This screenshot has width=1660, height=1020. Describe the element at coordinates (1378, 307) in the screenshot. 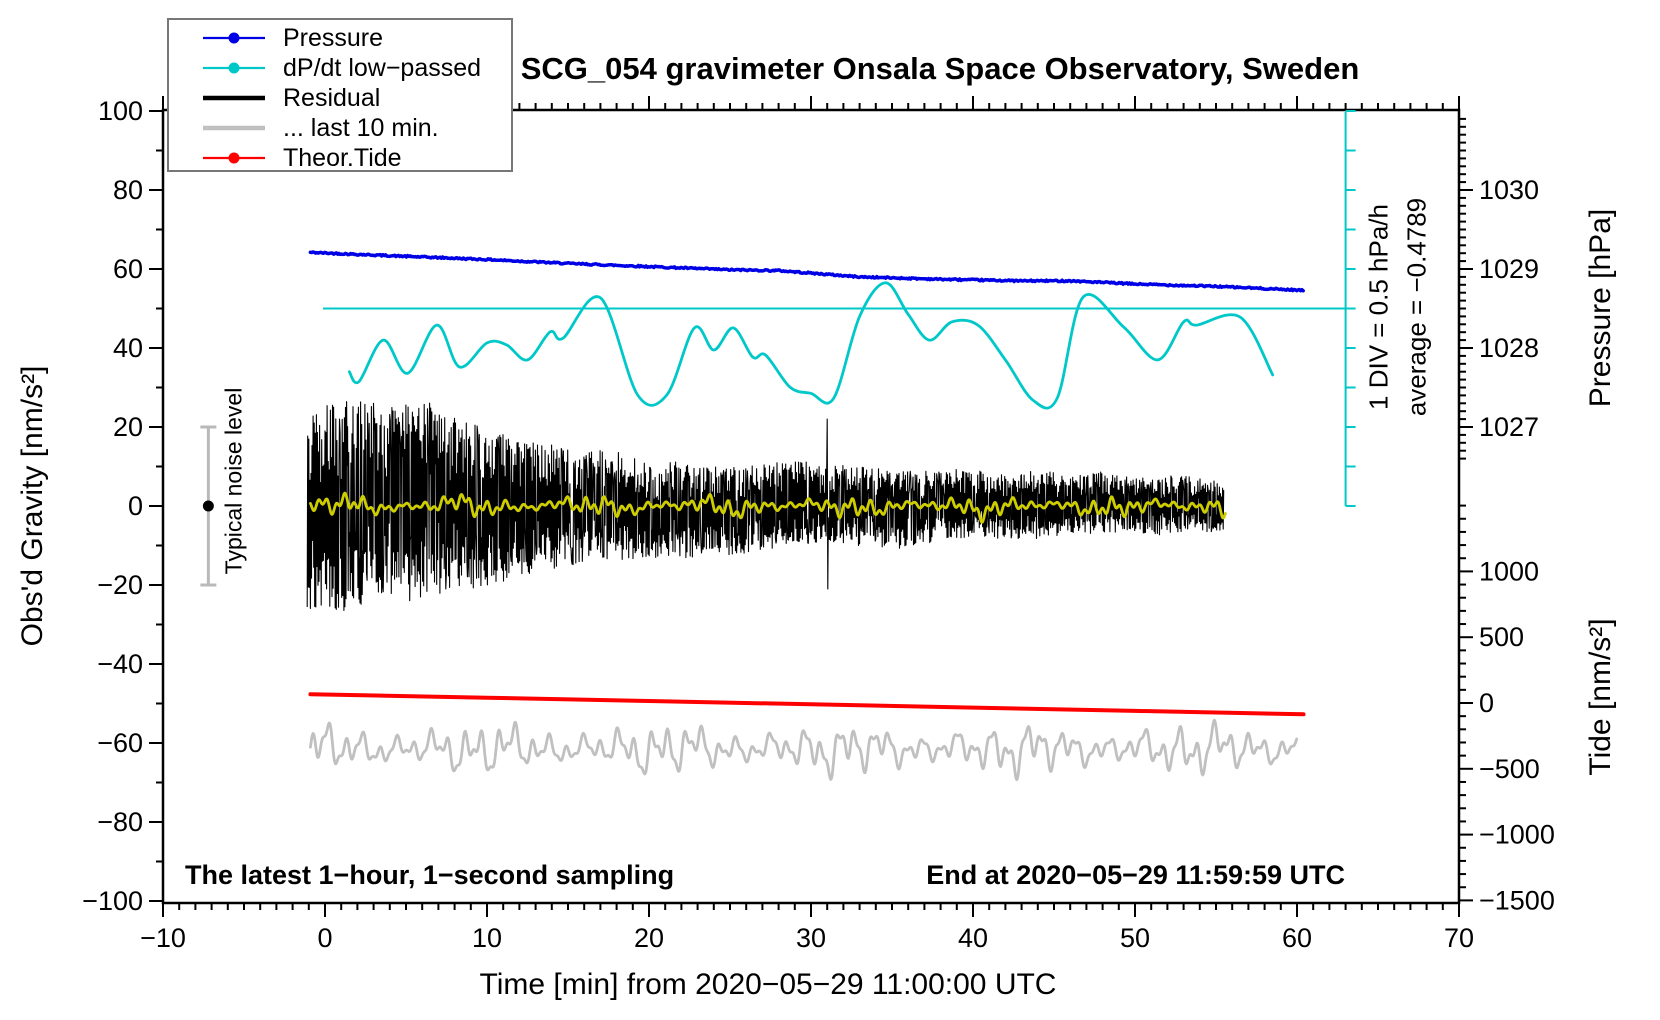

I see `div-scale-annotation: 1 DIV = 0.5 hPa/h` at that location.